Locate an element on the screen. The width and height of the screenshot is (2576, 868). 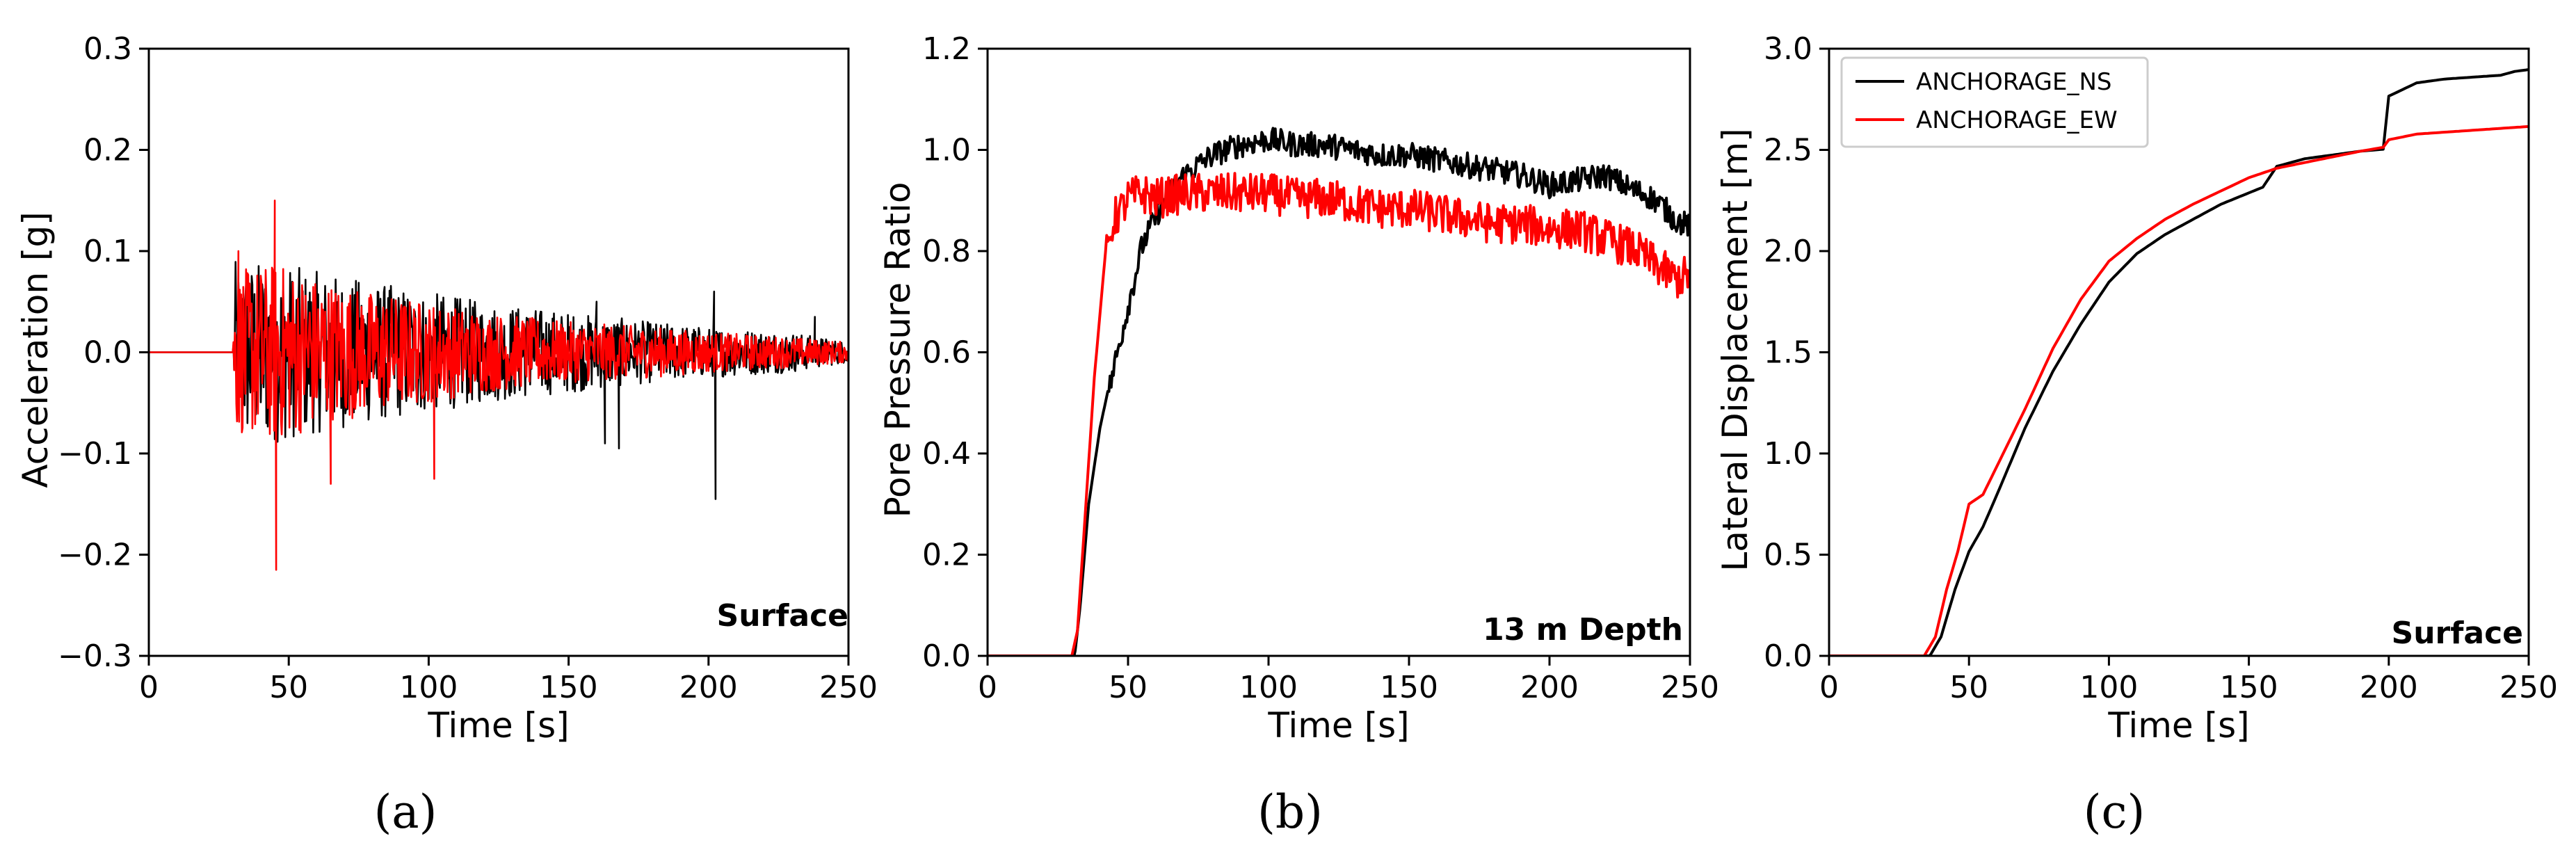
annotation-a: Surface is located at coordinates (783, 616).